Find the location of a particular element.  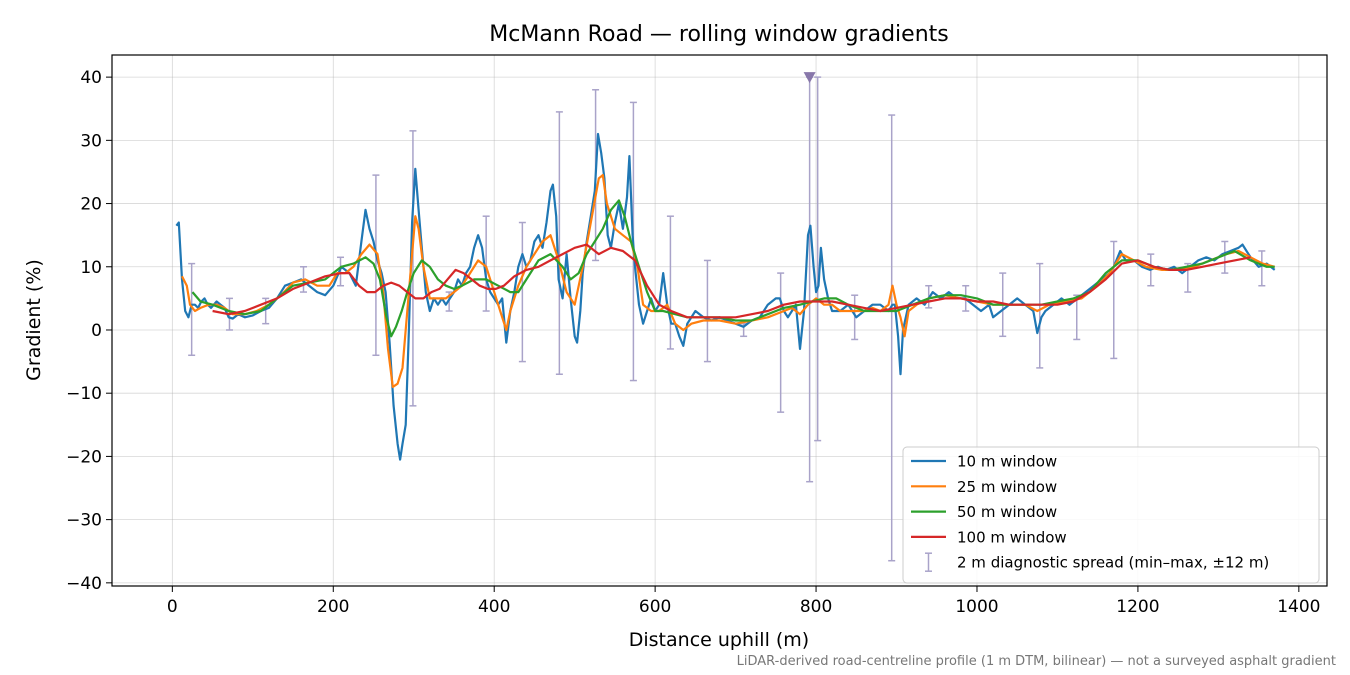

x-tick-label: 400 is located at coordinates (494, 607).